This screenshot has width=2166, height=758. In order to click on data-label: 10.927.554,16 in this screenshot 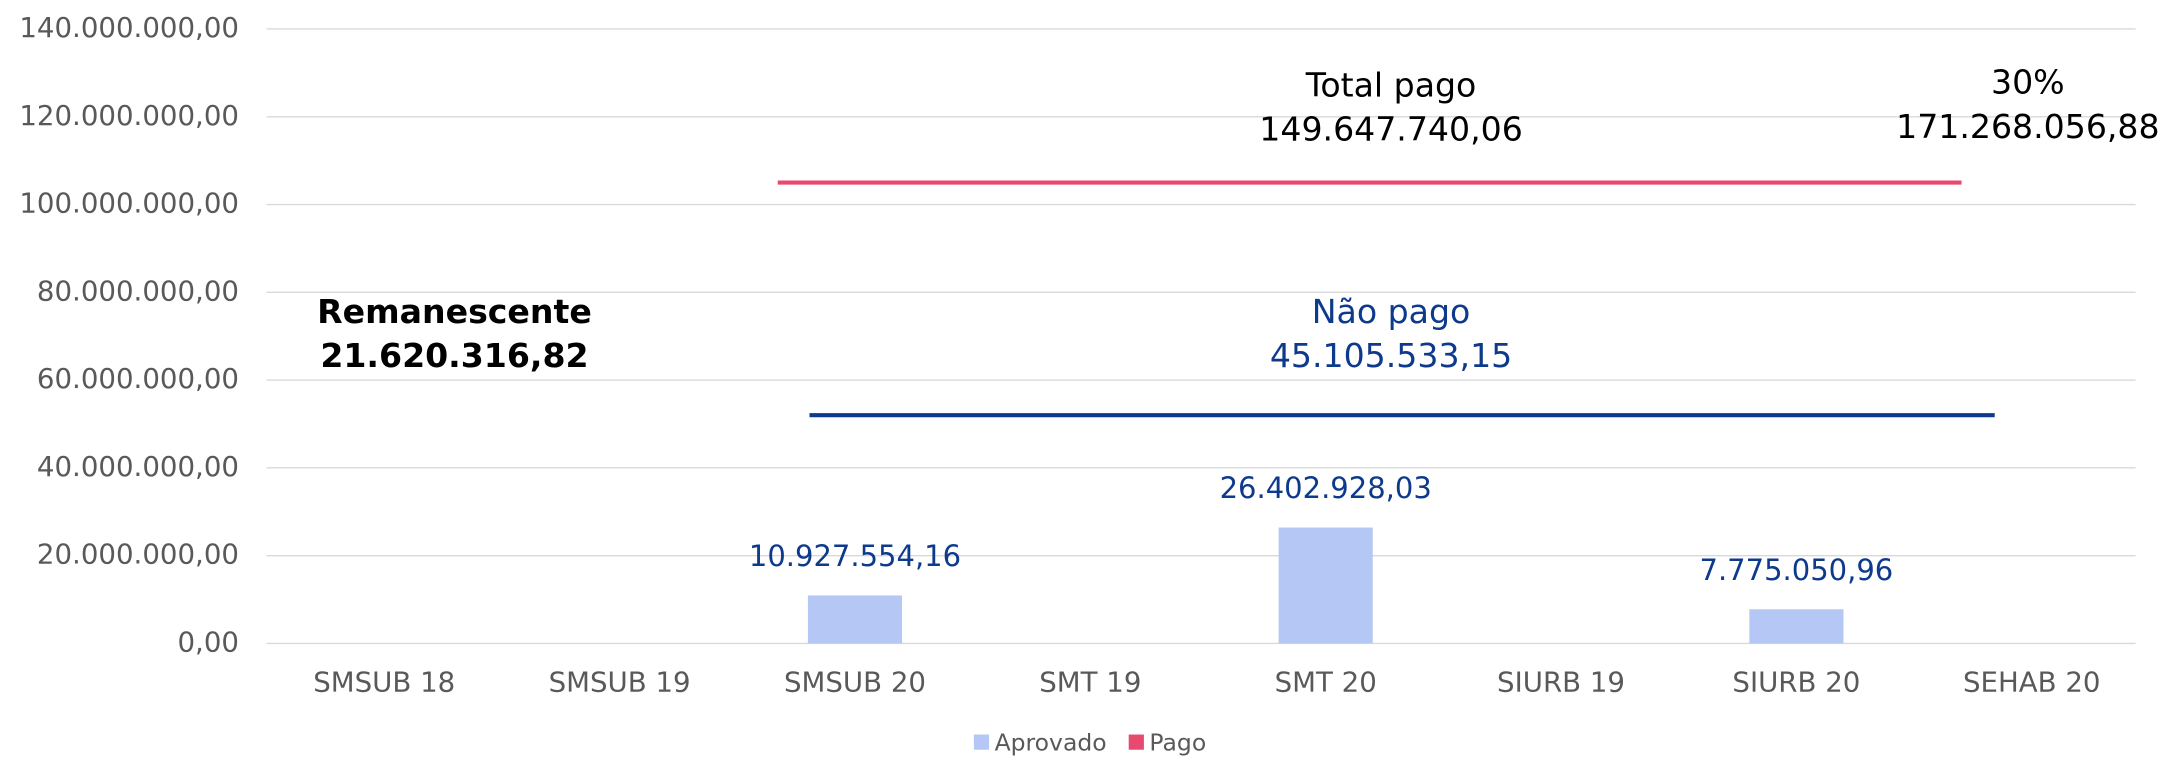, I will do `click(855, 556)`.